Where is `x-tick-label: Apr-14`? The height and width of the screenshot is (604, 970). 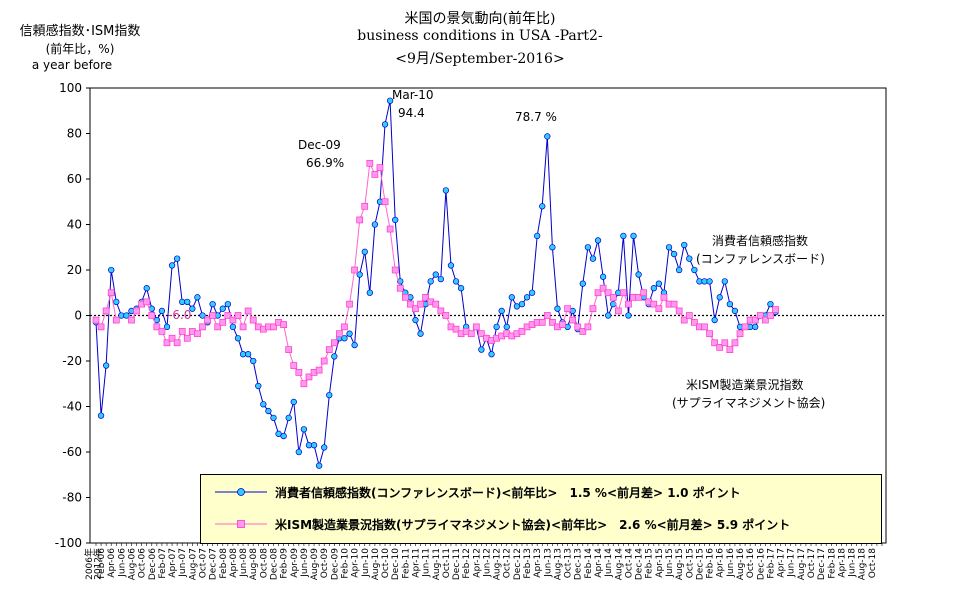 x-tick-label: Apr-14 is located at coordinates (599, 563).